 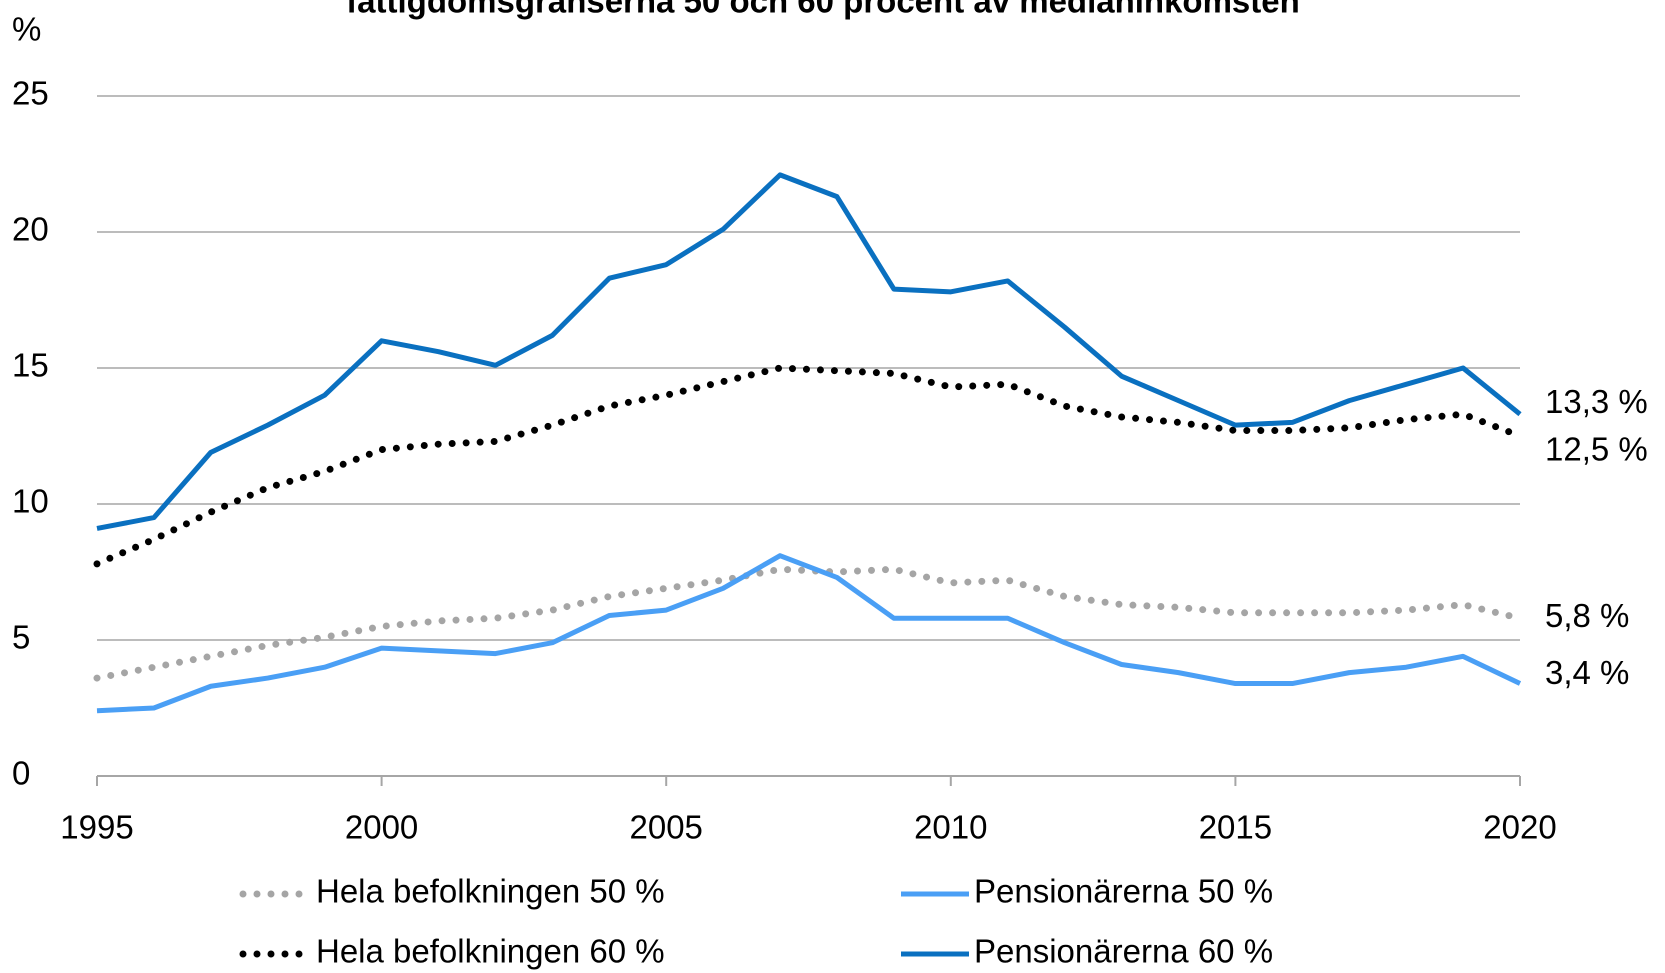 I want to click on y-axis-label: %, so click(x=26, y=29).